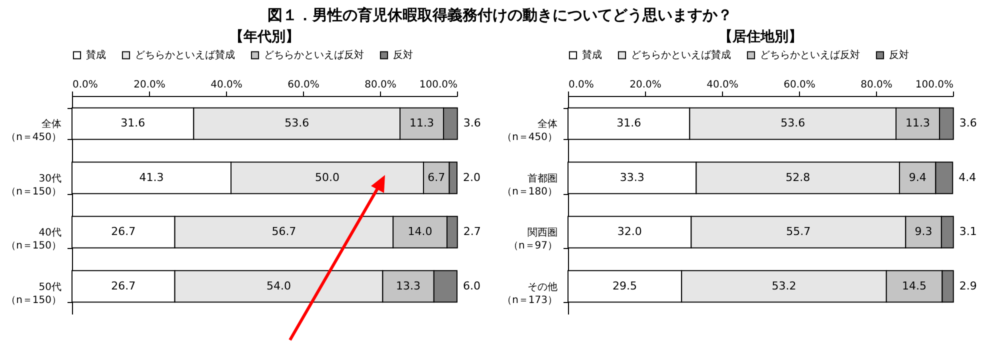  Describe the element at coordinates (798, 231) in the screenshot. I see `data-label: 55.7` at that location.